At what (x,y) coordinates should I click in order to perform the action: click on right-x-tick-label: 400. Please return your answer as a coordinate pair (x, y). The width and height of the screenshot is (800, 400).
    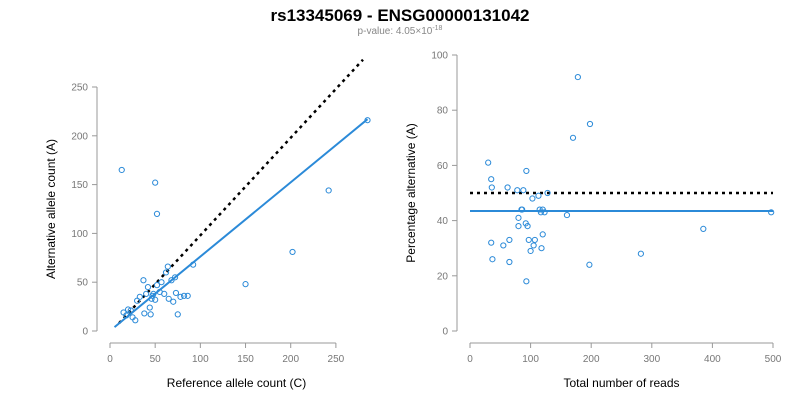
    Looking at the image, I should click on (712, 359).